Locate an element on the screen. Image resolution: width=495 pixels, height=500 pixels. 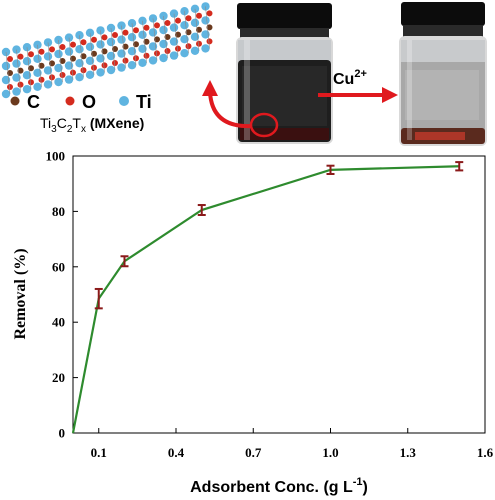
x-axis-ticks: 0.1 0.4 0.7 1.0 1.3 1.6 is located at coordinates (292, 444).